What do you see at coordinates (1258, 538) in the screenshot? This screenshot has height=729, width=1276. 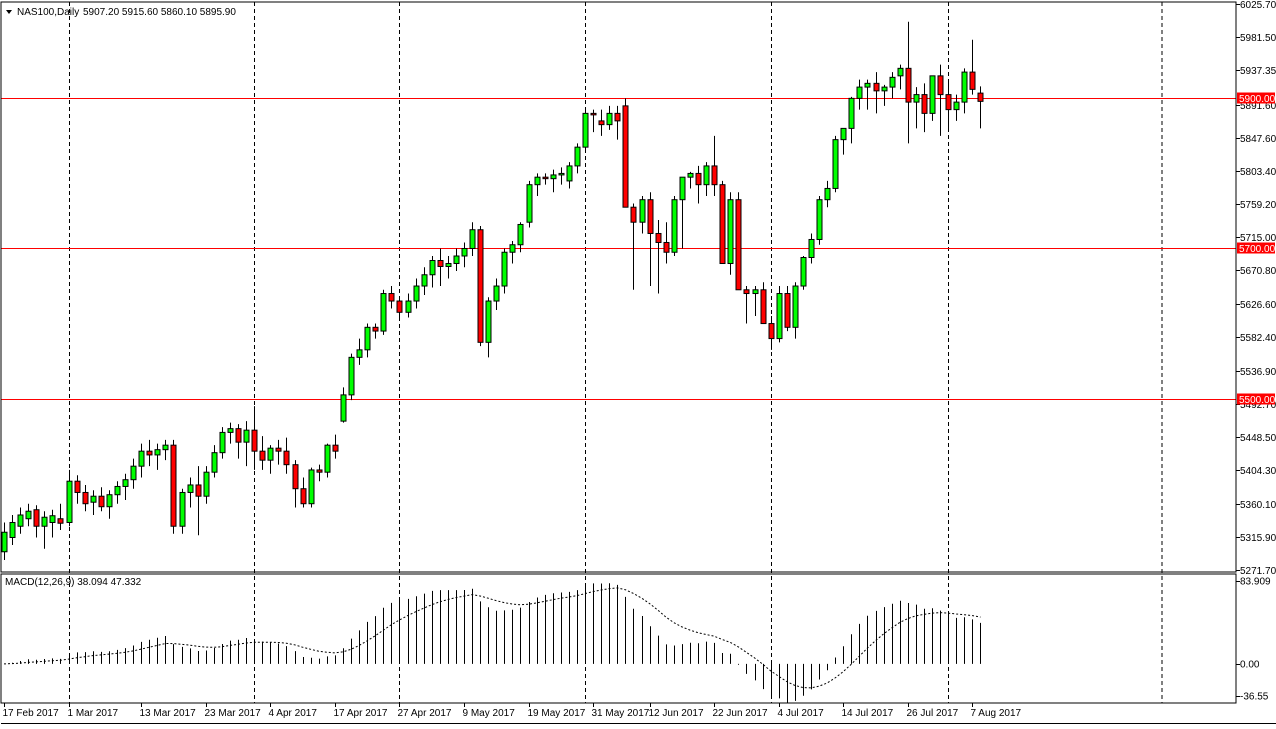 I see `y-tick-label: 5315.90` at bounding box center [1258, 538].